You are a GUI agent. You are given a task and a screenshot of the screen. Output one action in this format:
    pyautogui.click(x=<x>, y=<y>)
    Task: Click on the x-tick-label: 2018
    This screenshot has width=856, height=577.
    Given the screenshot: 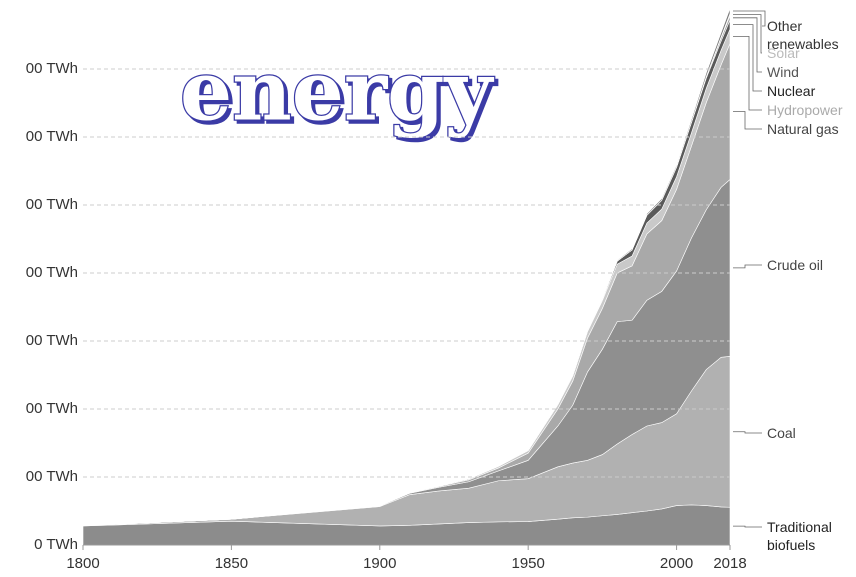 What is the action you would take?
    pyautogui.click(x=729, y=563)
    